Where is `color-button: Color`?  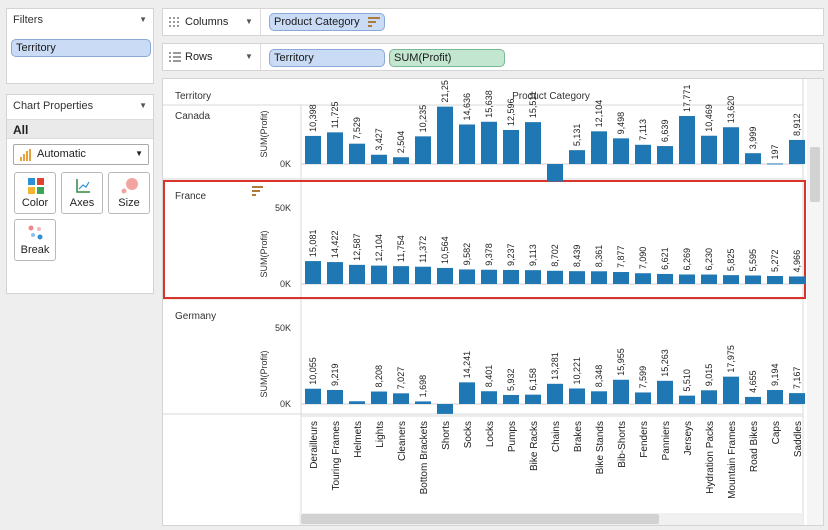 color-button: Color is located at coordinates (35, 193).